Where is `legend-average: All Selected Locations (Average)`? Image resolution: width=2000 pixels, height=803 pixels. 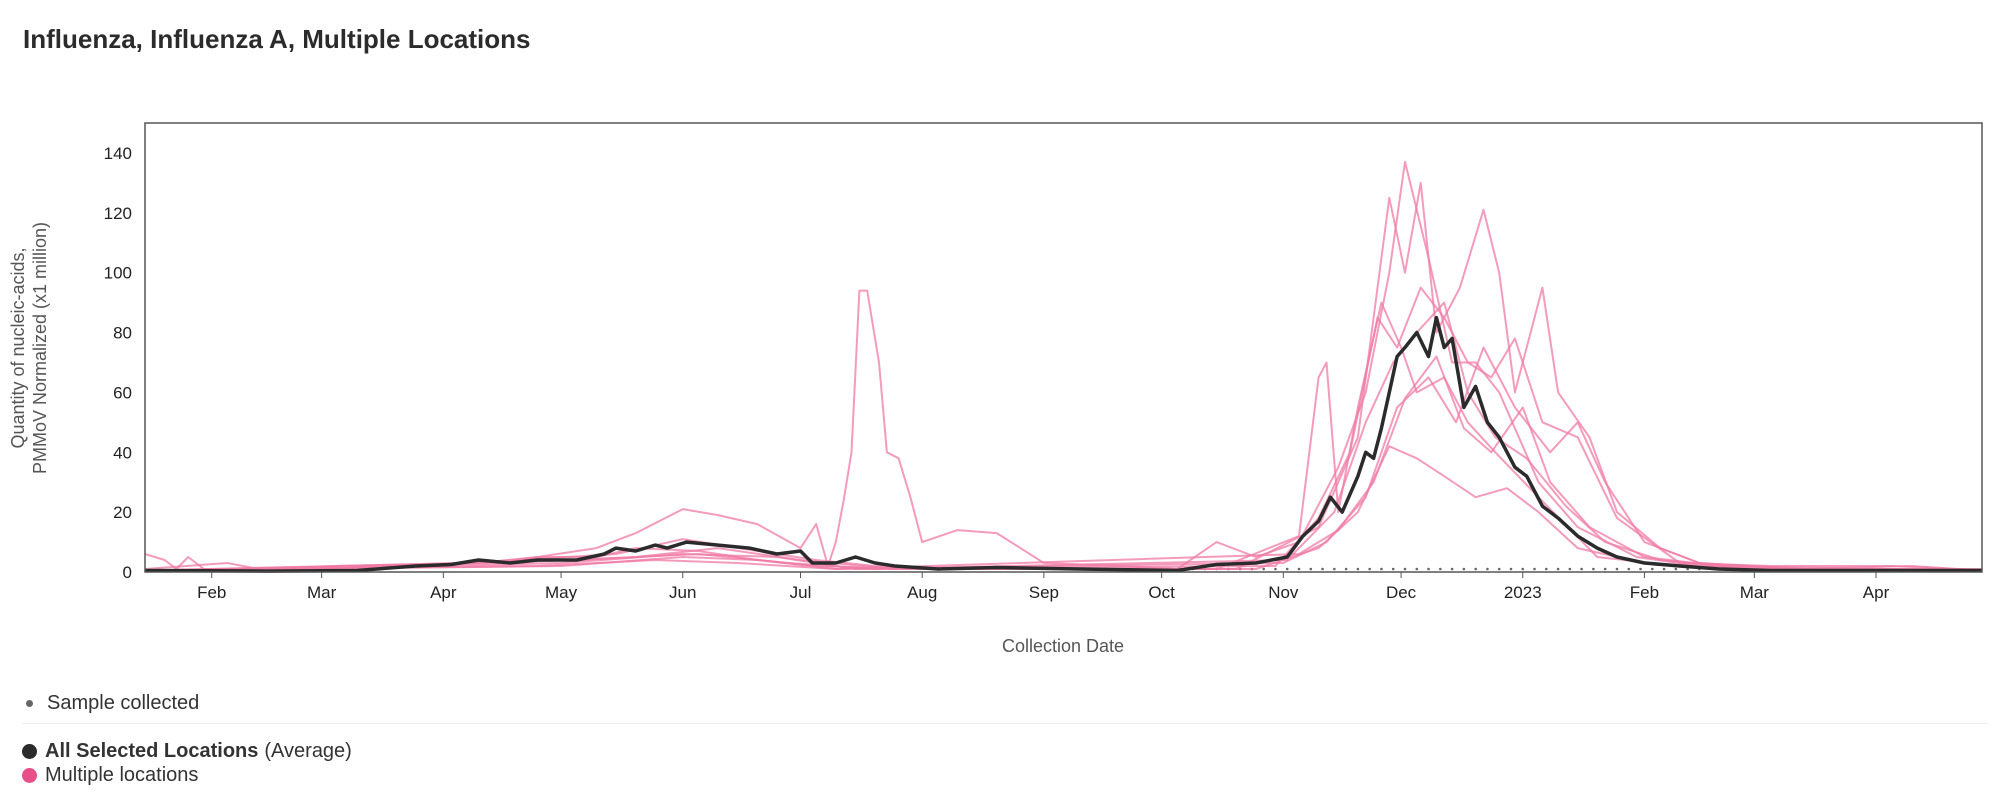
legend-average: All Selected Locations (Average) is located at coordinates (187, 751).